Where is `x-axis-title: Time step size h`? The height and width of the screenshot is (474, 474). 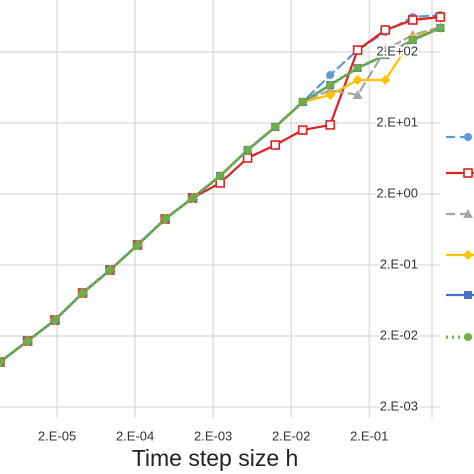 x-axis-title: Time step size h is located at coordinates (215, 458).